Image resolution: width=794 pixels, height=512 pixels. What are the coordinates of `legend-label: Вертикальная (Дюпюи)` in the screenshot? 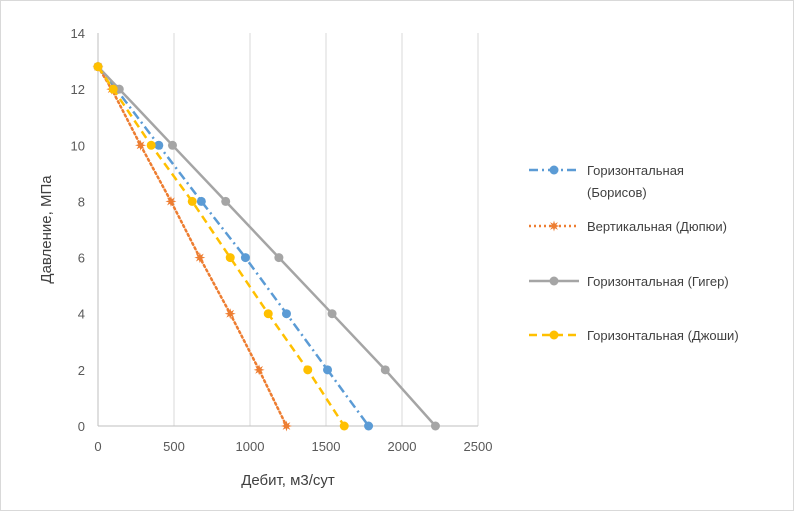 It's located at (657, 226).